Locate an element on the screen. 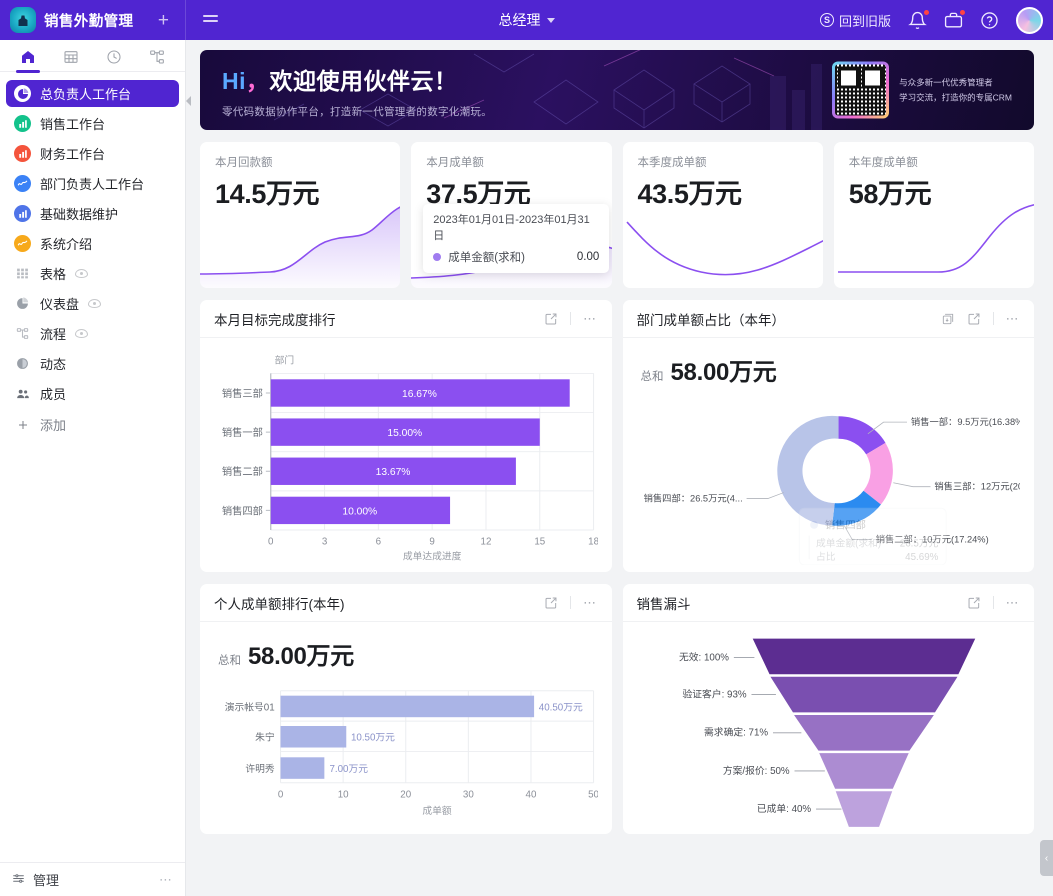 Image resolution: width=1053 pixels, height=896 pixels. kpi-row: 本月回款额 14.5万元 本月成单额 37.5万元 is located at coordinates (617, 215).